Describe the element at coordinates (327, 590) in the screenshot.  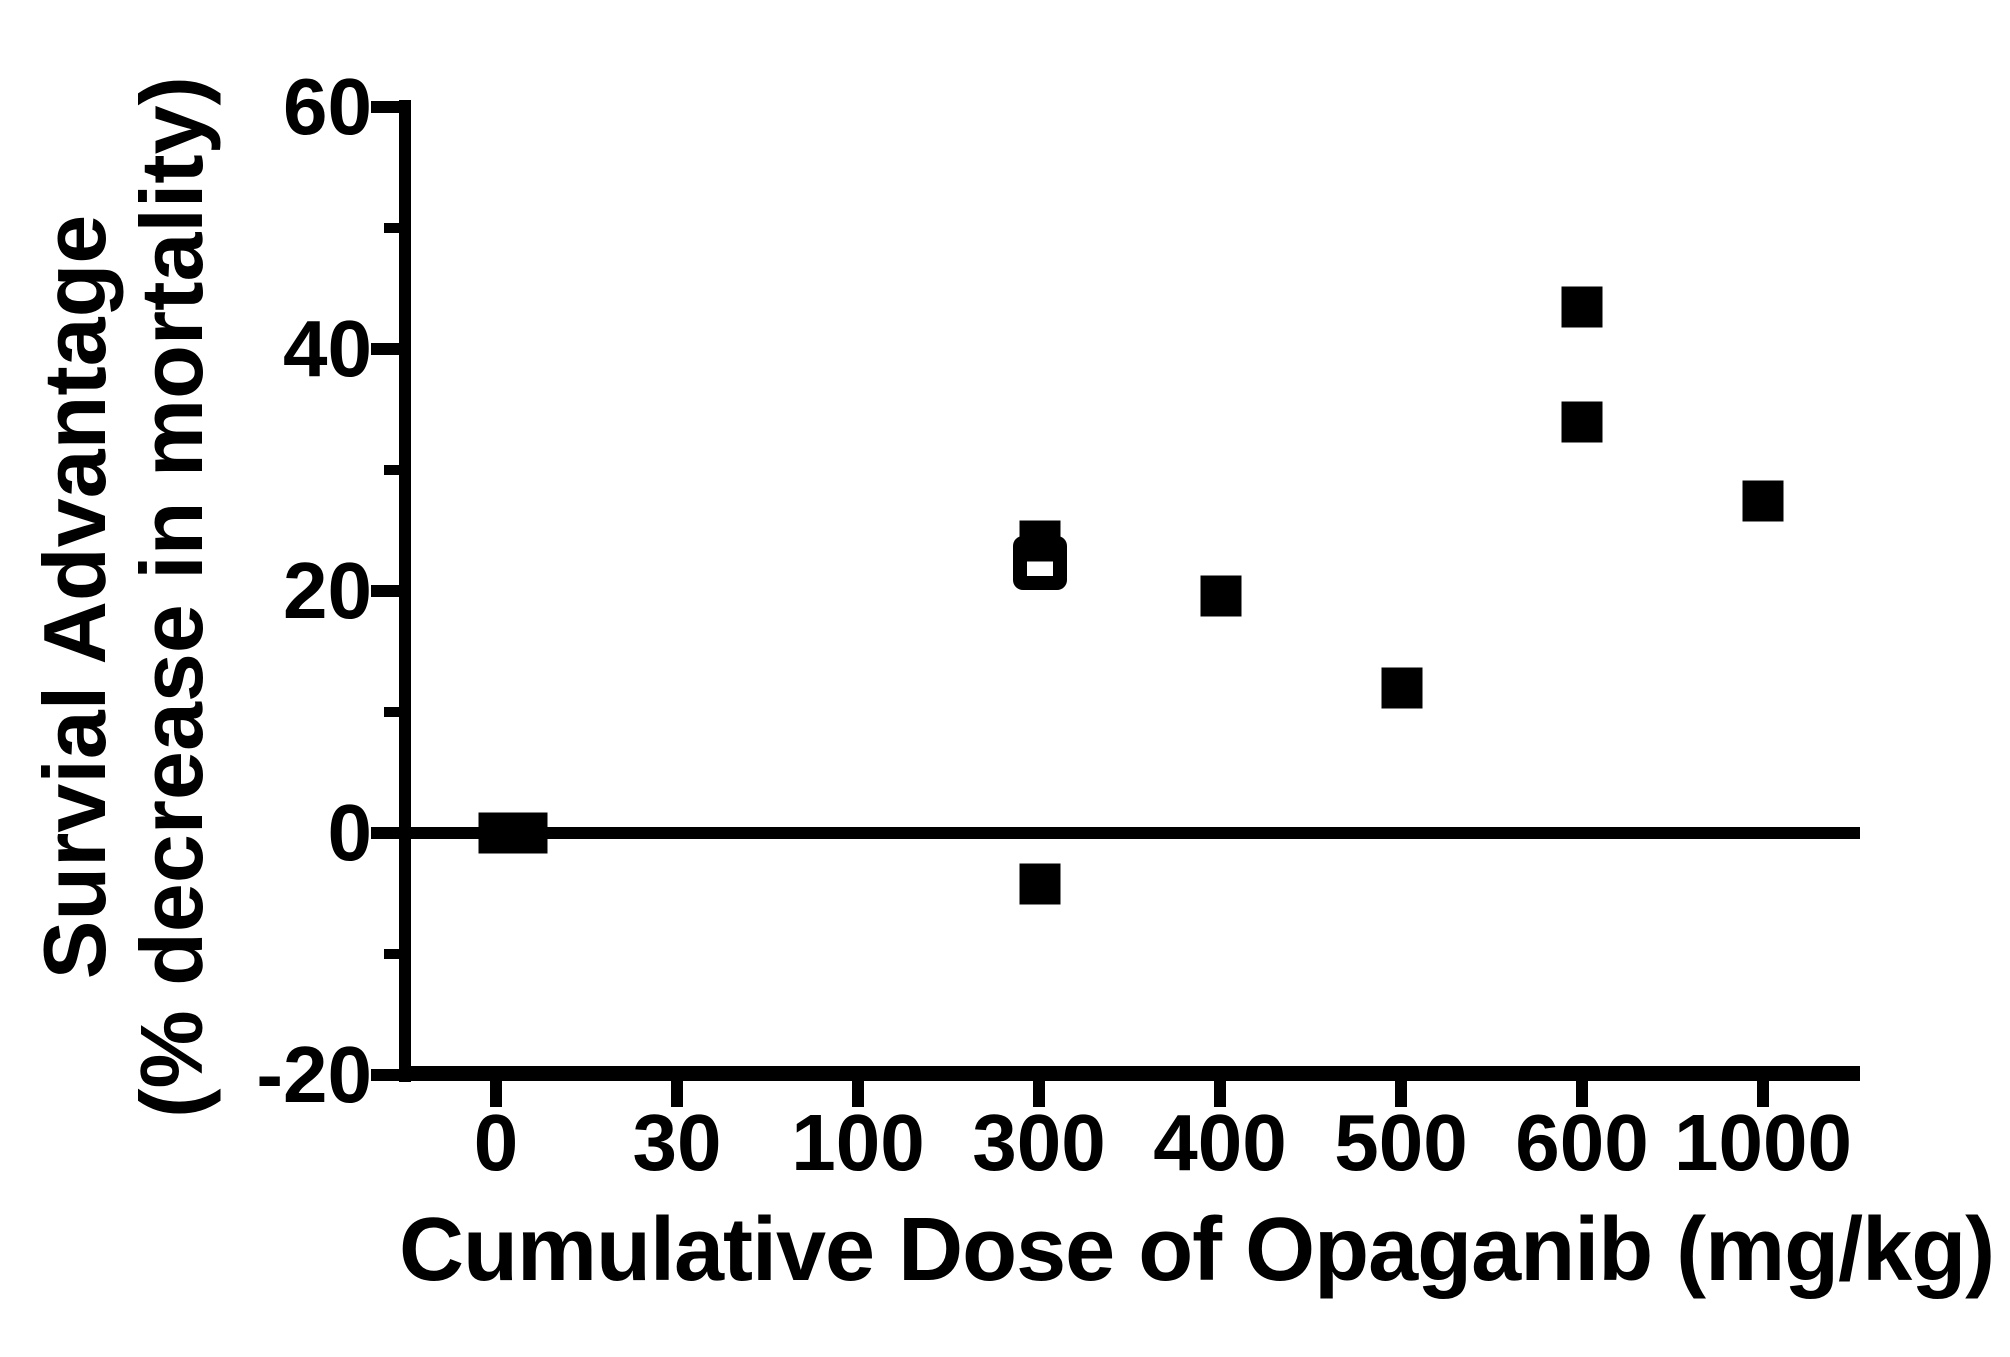
I see `y-tick-label: 20` at that location.